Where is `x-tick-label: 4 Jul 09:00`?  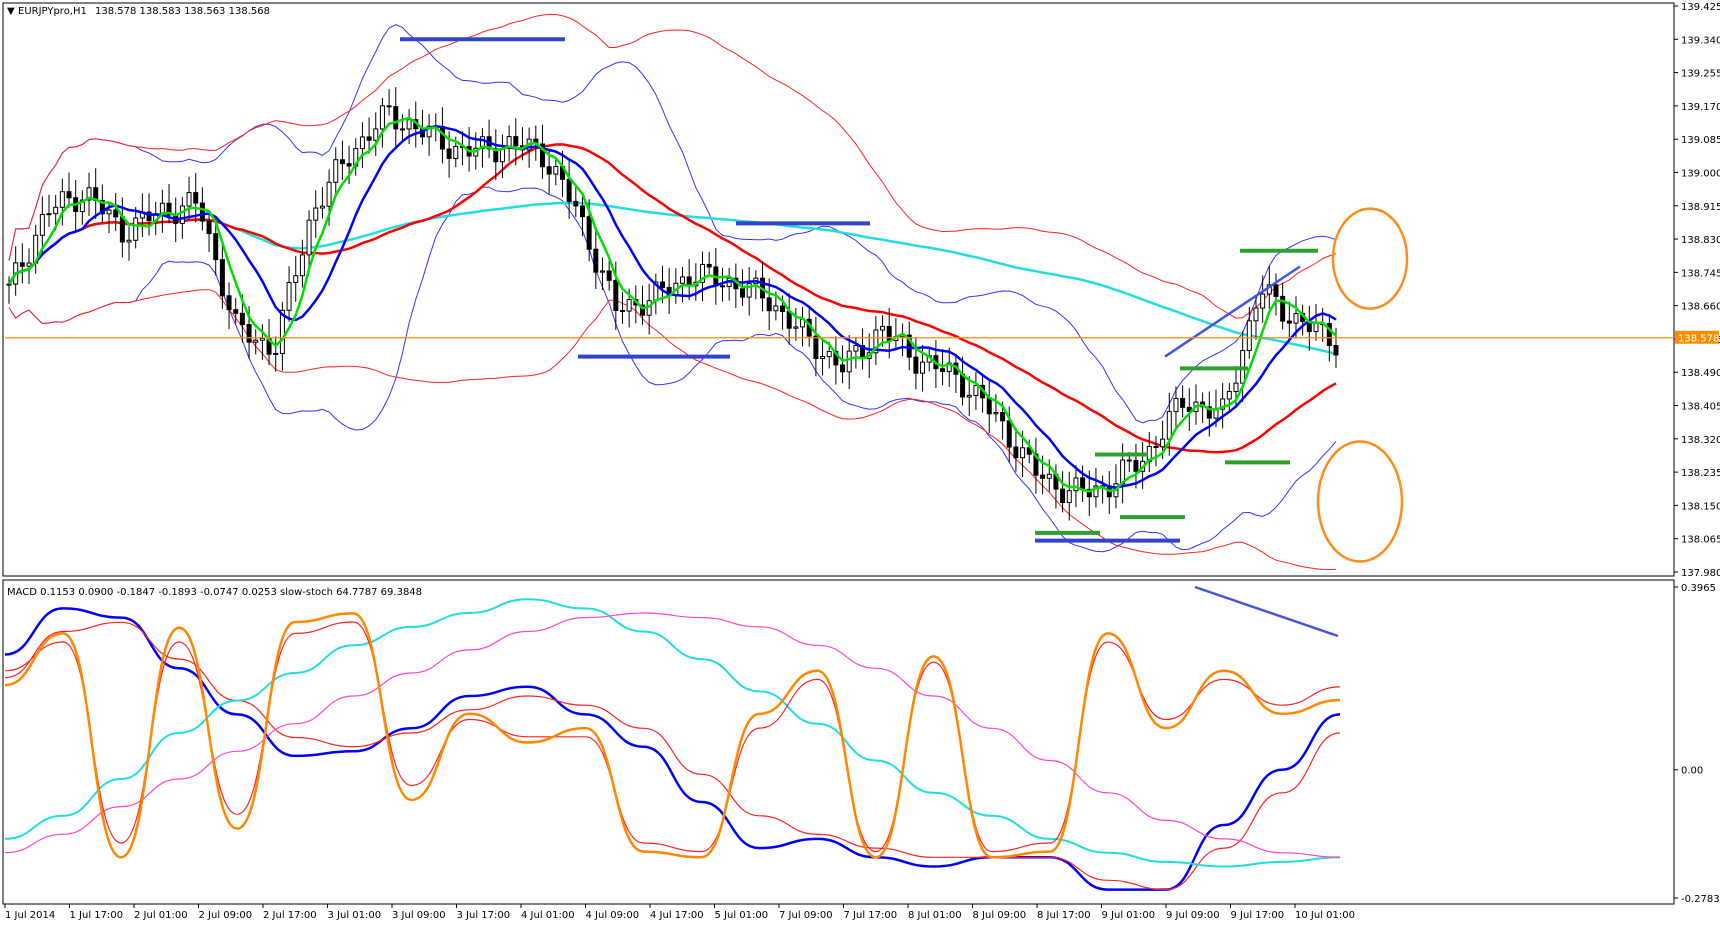 x-tick-label: 4 Jul 09:00 is located at coordinates (613, 915).